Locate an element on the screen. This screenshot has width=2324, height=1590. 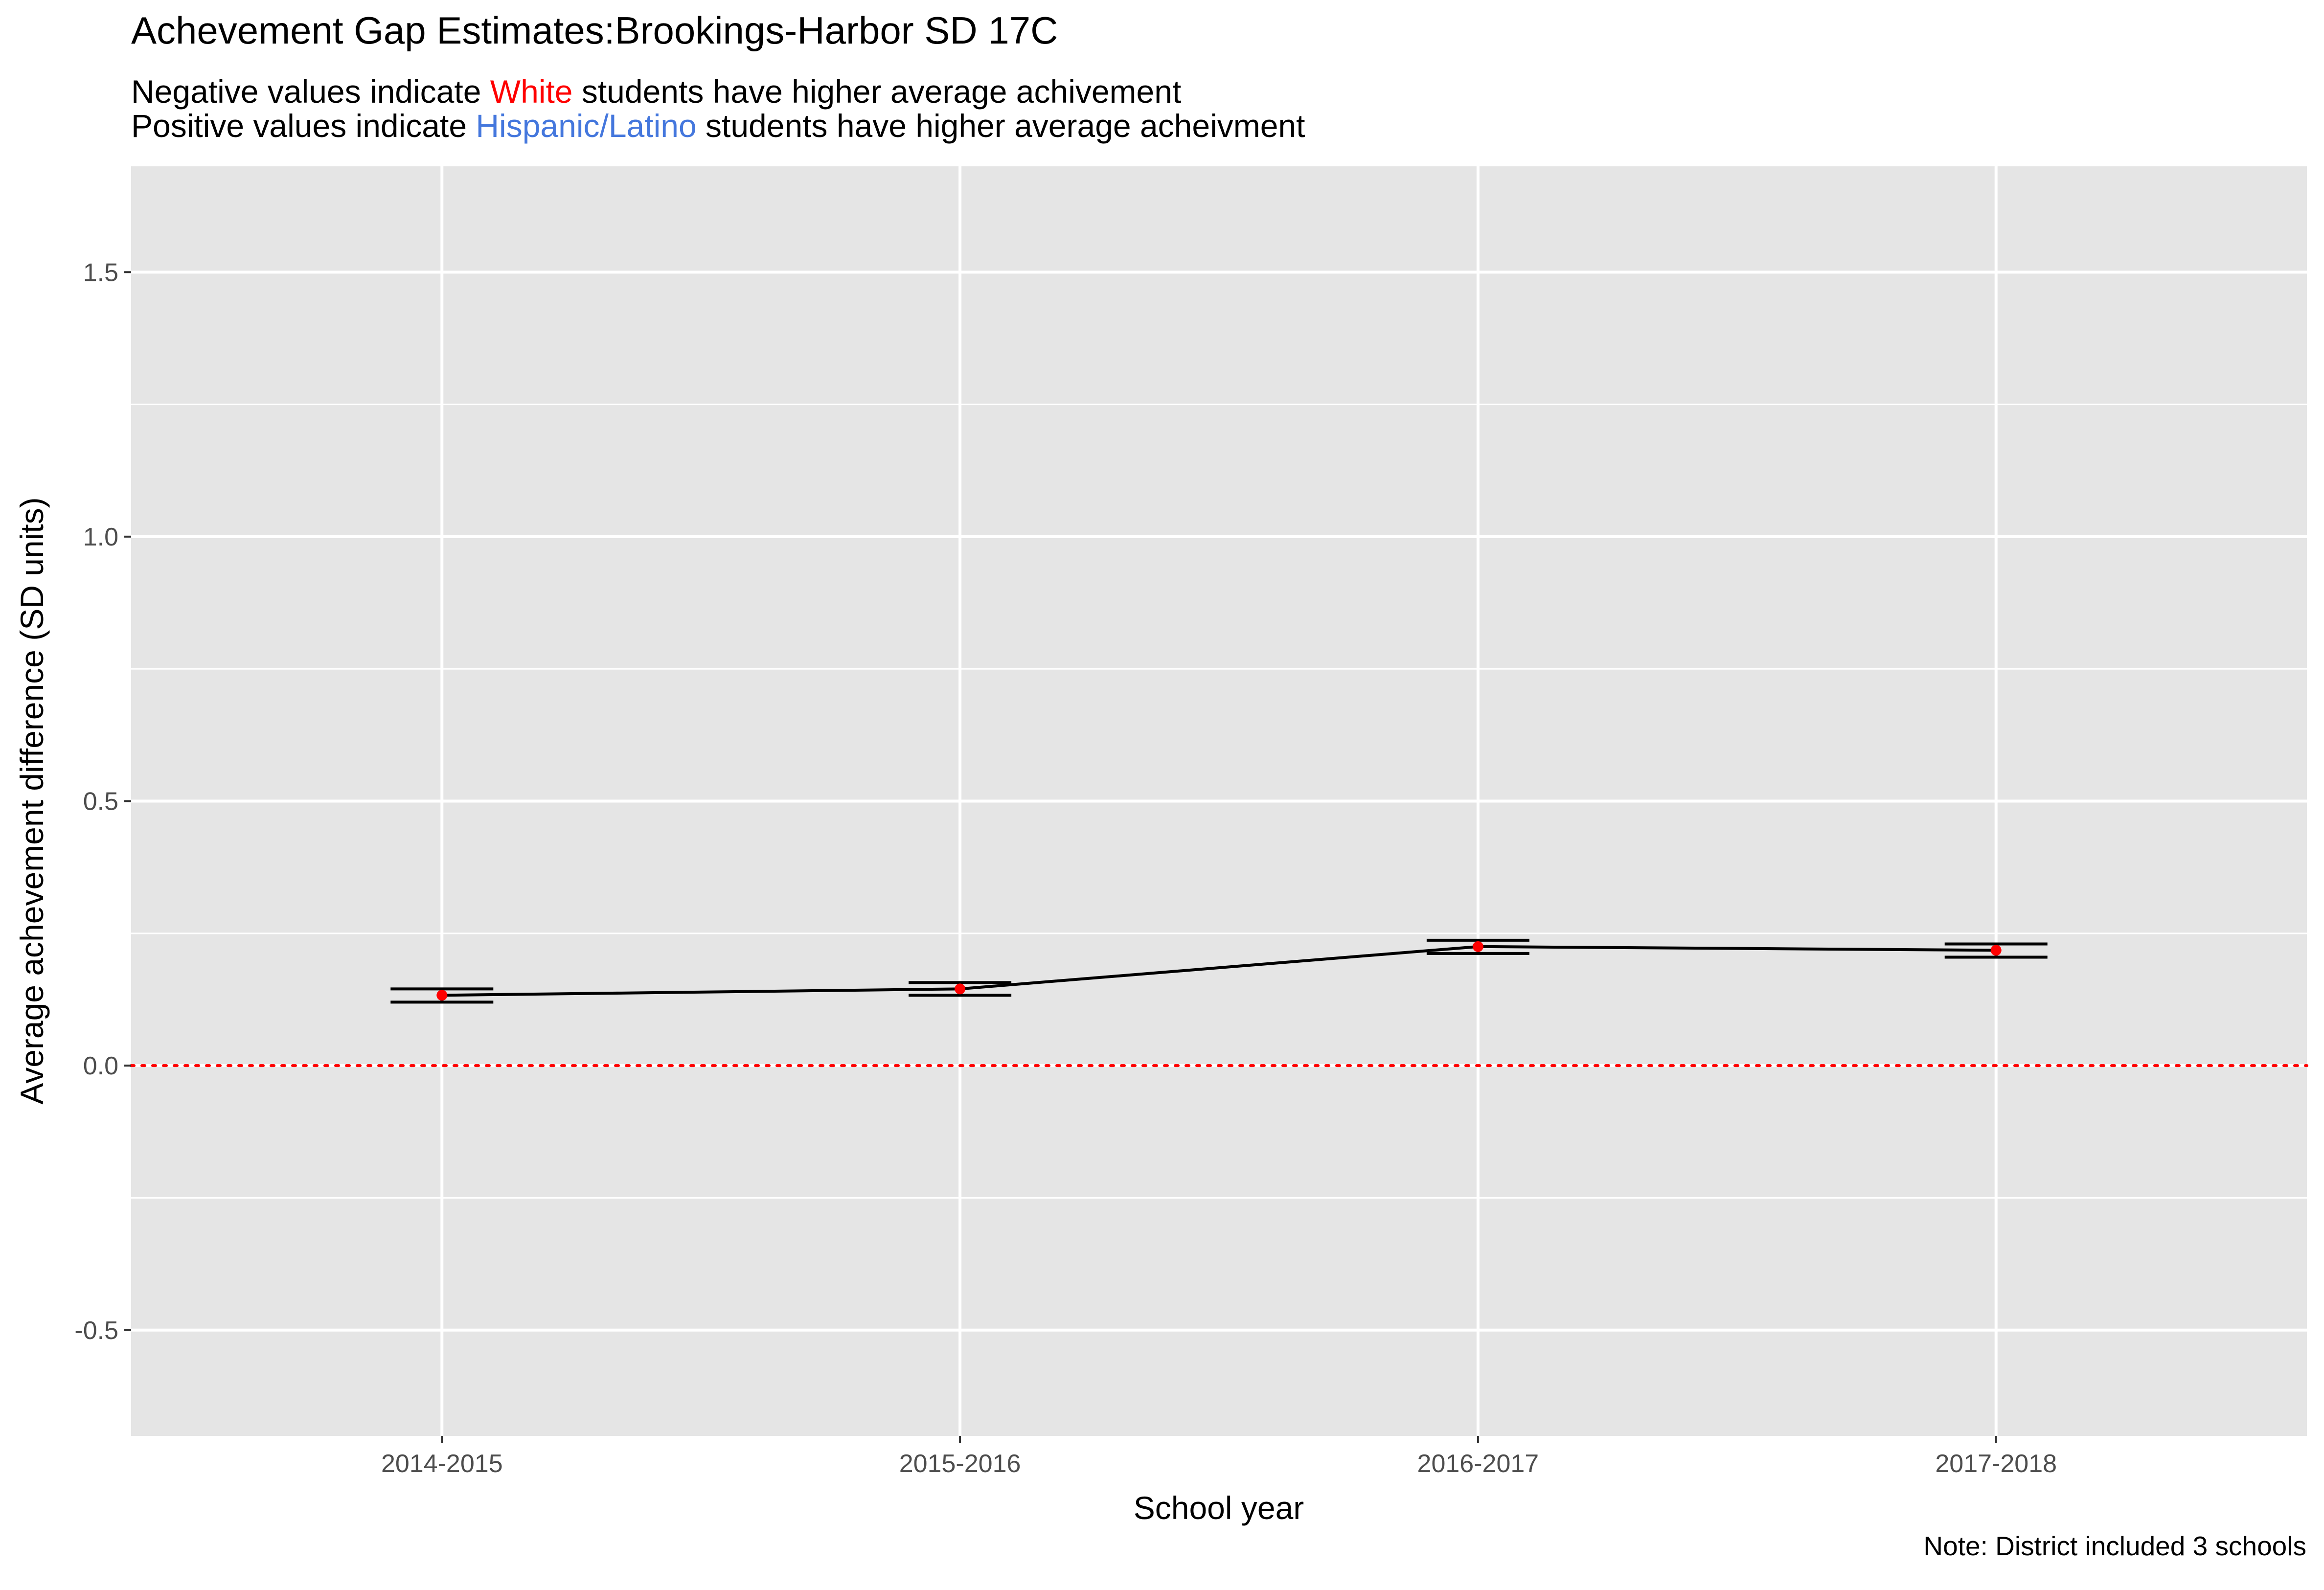
y-tick-label: -0.5 is located at coordinates (96, 1331).